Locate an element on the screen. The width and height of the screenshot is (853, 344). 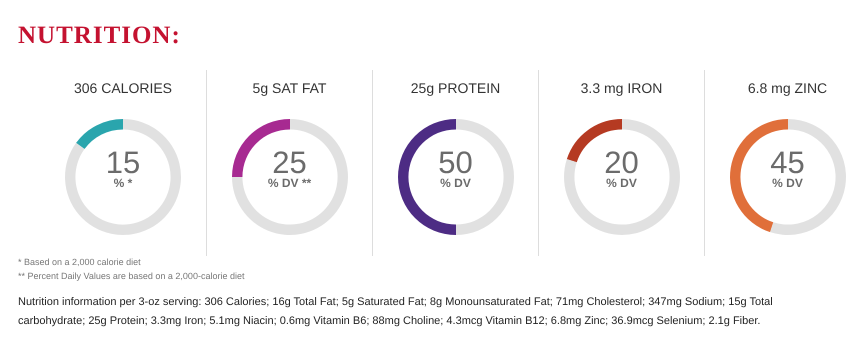
chart-title: 306 CALORIES is located at coordinates (123, 88).